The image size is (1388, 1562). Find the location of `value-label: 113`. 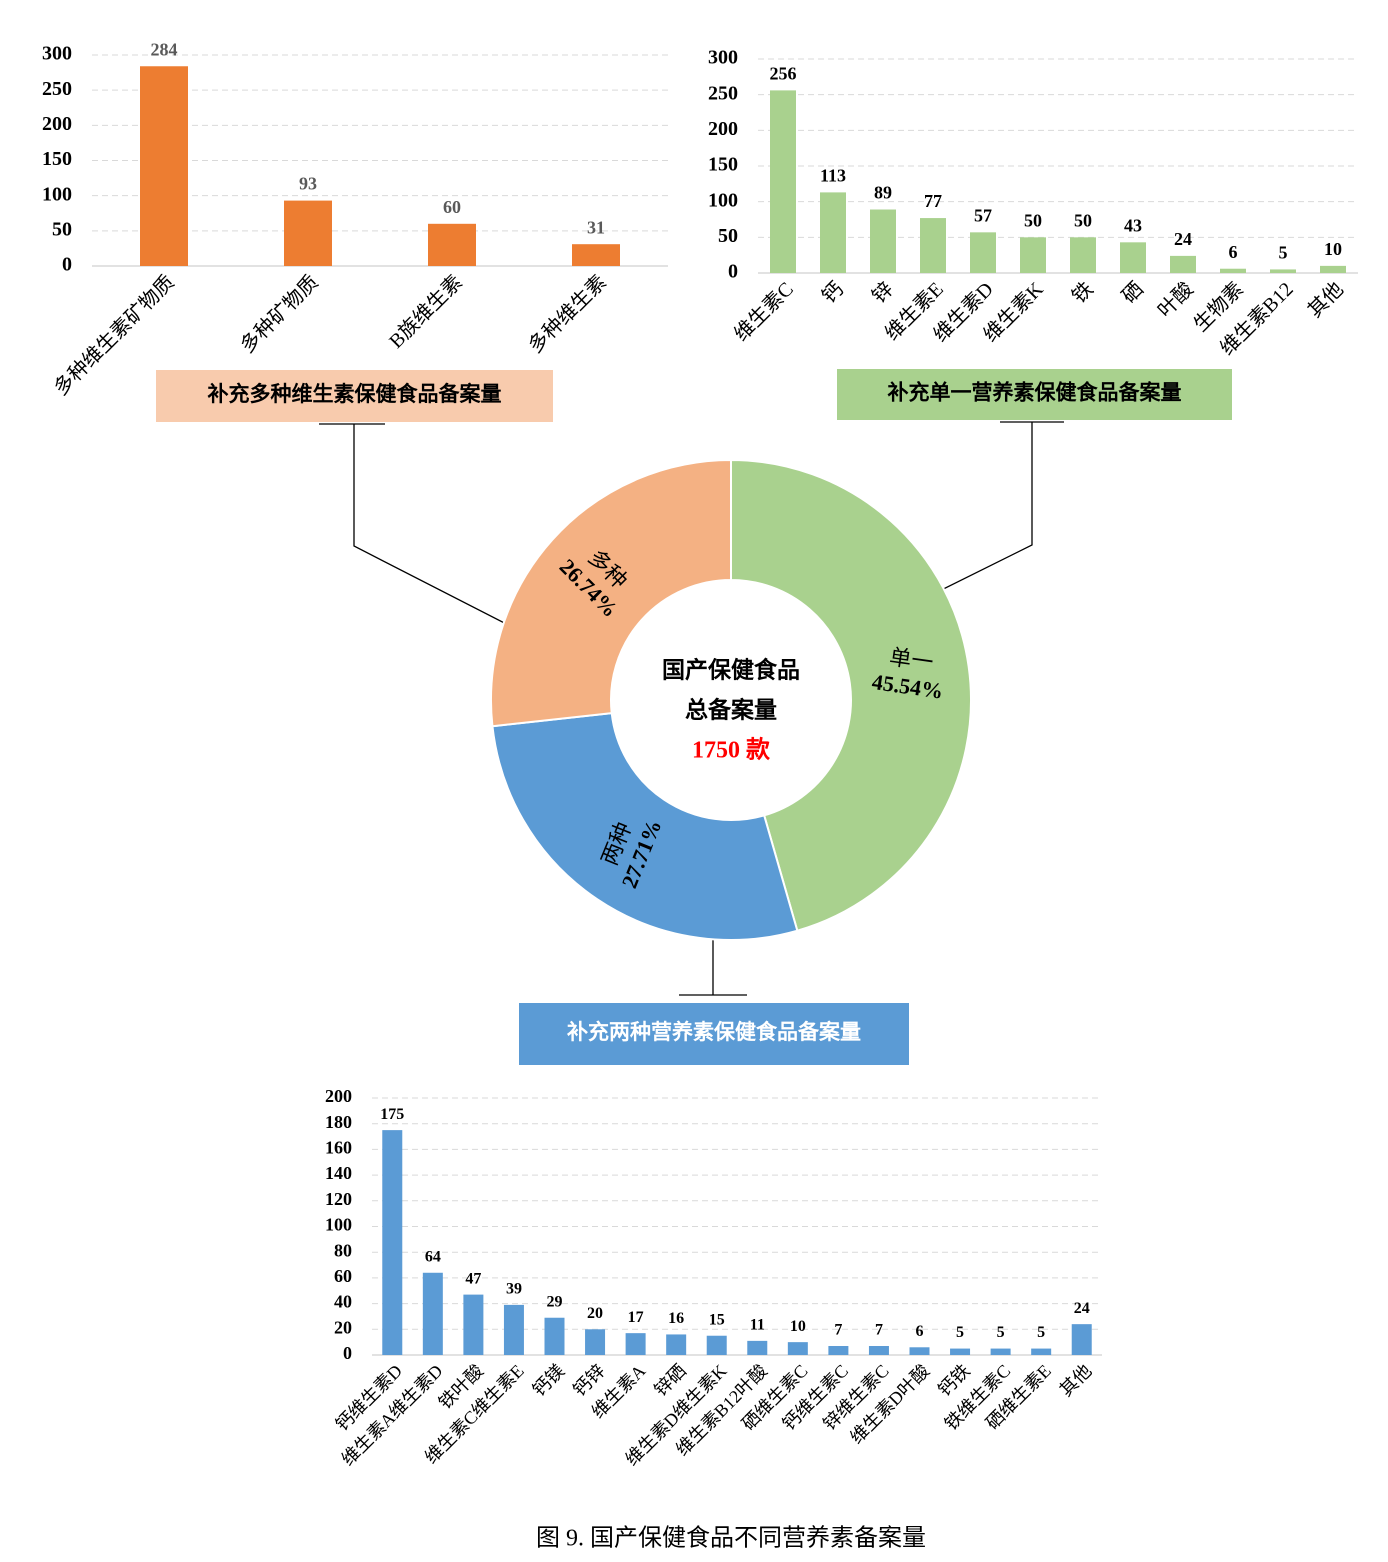

value-label: 113 is located at coordinates (833, 176).